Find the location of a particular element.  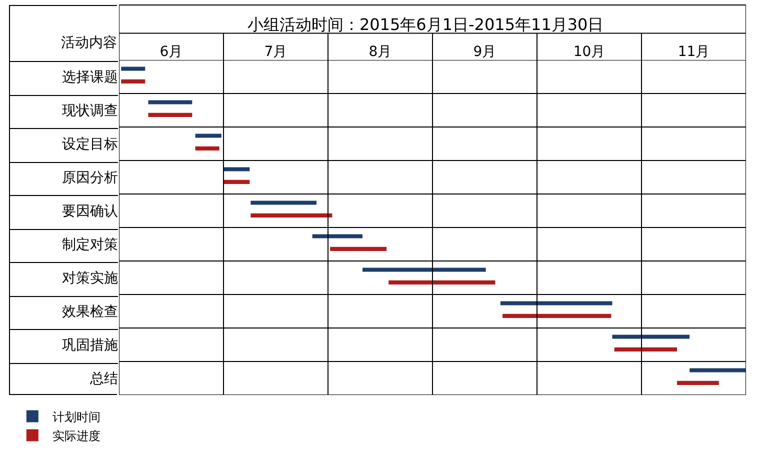

y-tick-label: 设定目标 is located at coordinates (90, 144).